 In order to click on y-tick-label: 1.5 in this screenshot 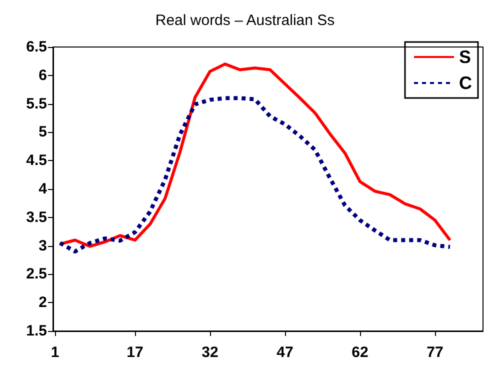, I will do `click(36, 331)`.